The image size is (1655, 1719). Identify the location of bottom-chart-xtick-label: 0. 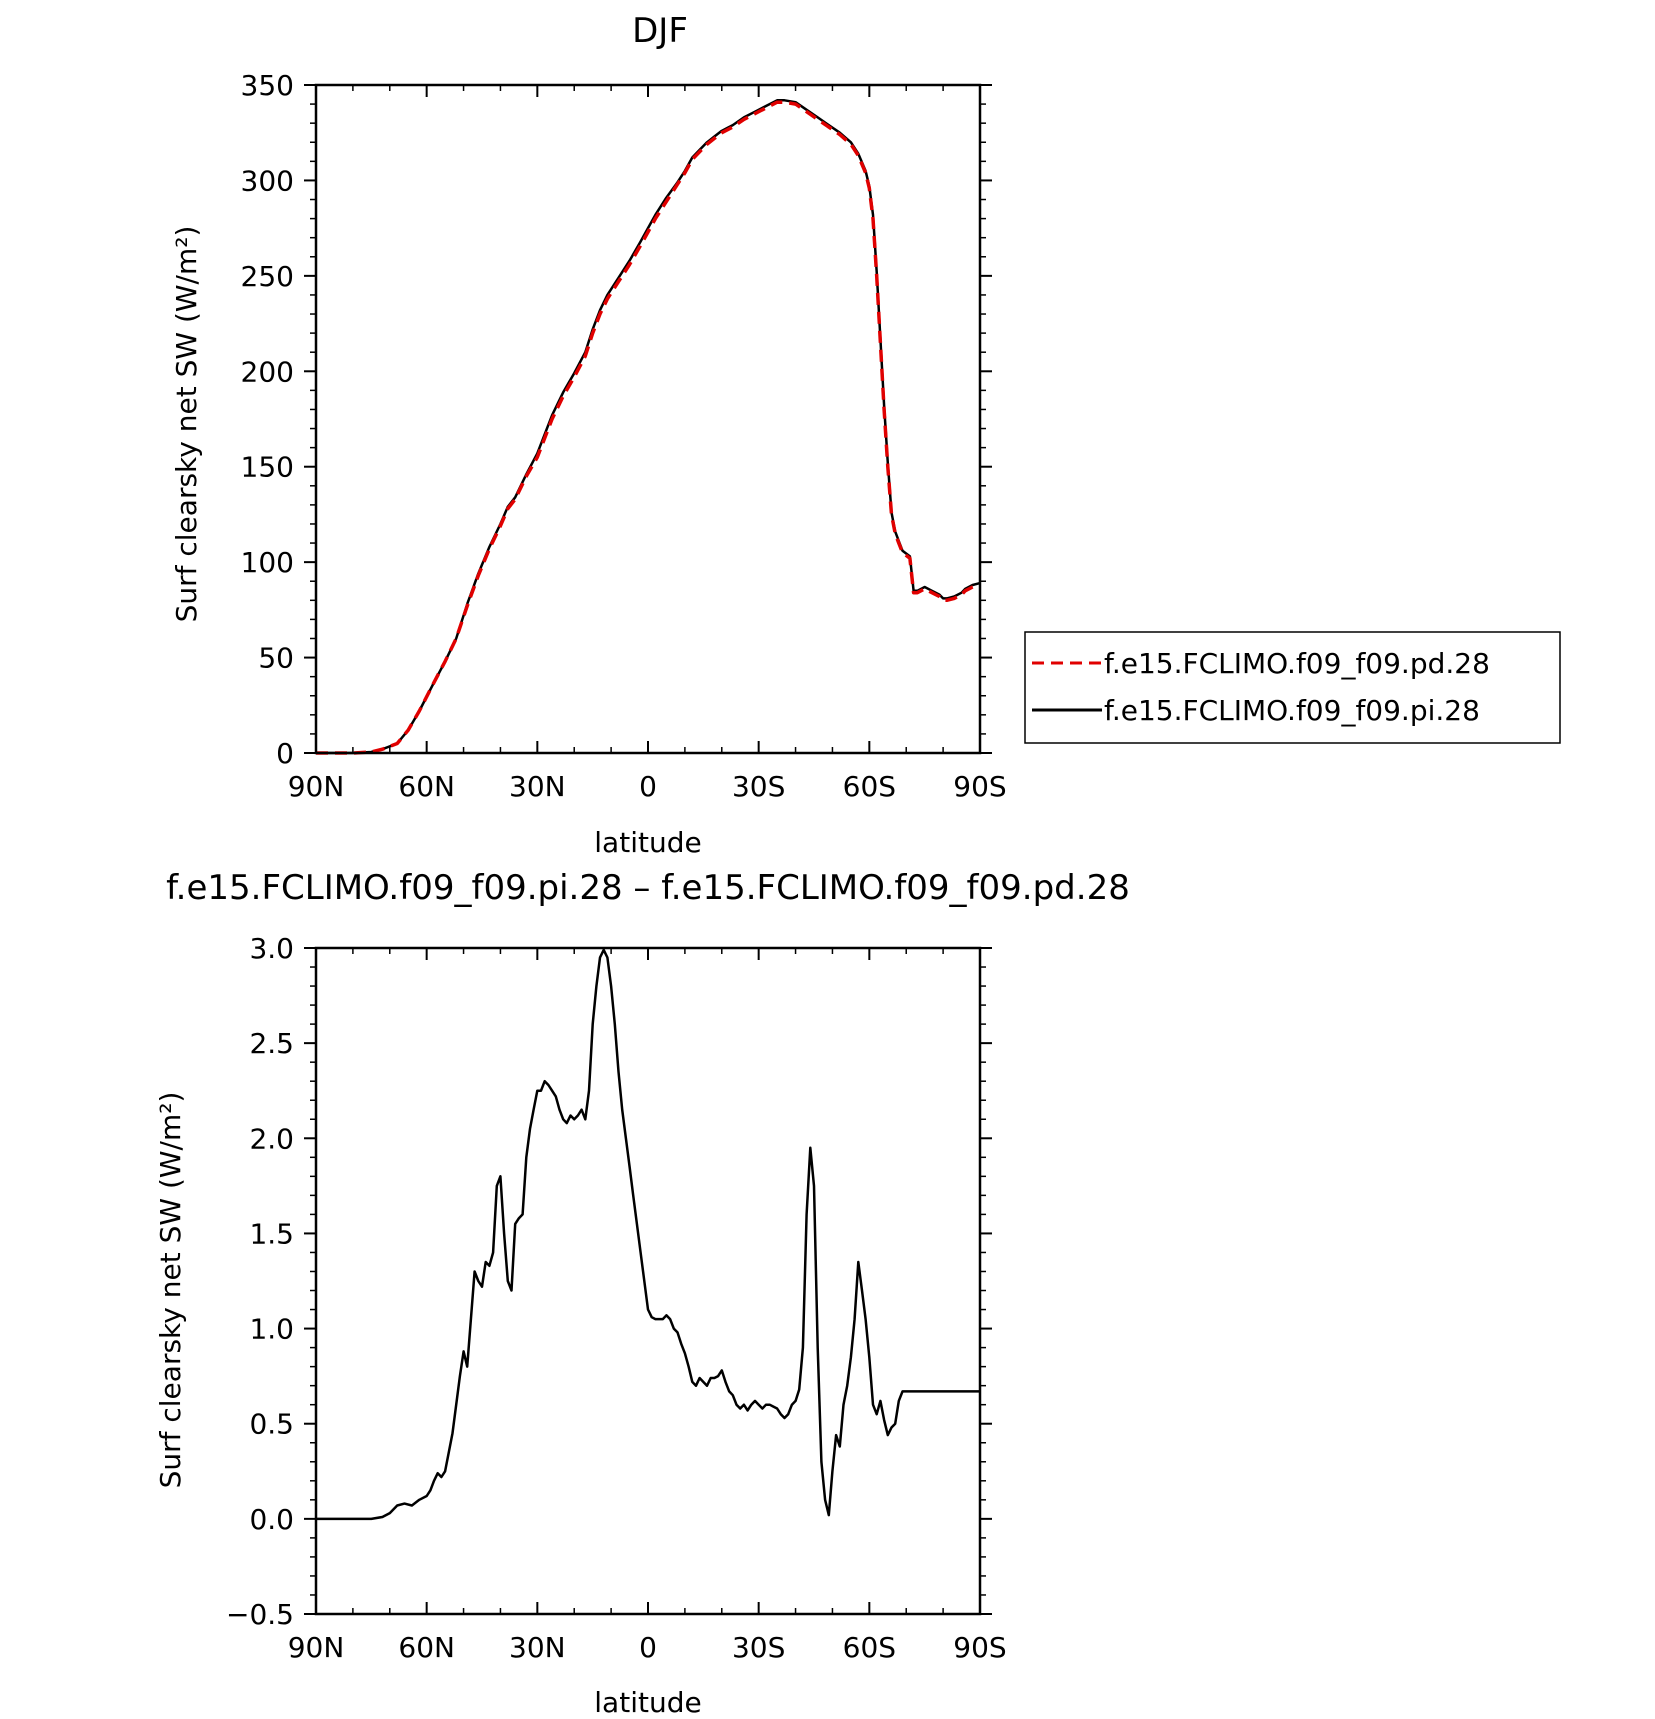
(648, 1647).